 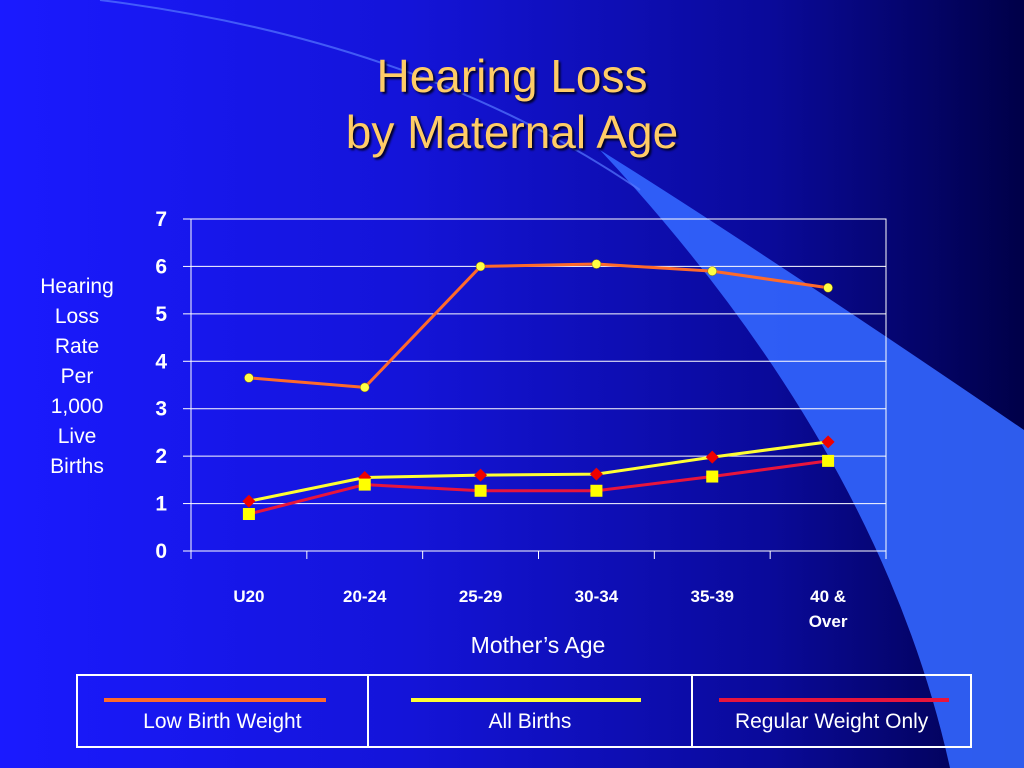 I want to click on legend-item: All Births, so click(x=529, y=711).